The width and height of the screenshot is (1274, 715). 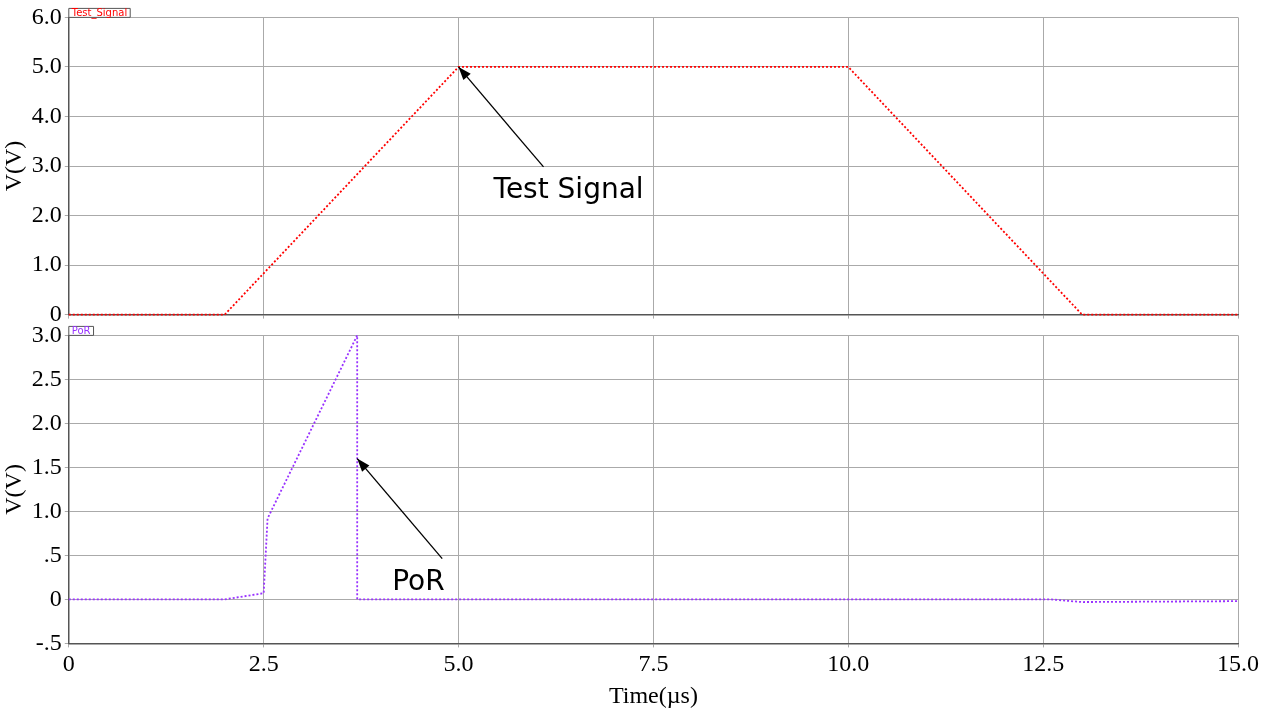 What do you see at coordinates (848, 663) in the screenshot?
I see `x-tick-label: 10.0` at bounding box center [848, 663].